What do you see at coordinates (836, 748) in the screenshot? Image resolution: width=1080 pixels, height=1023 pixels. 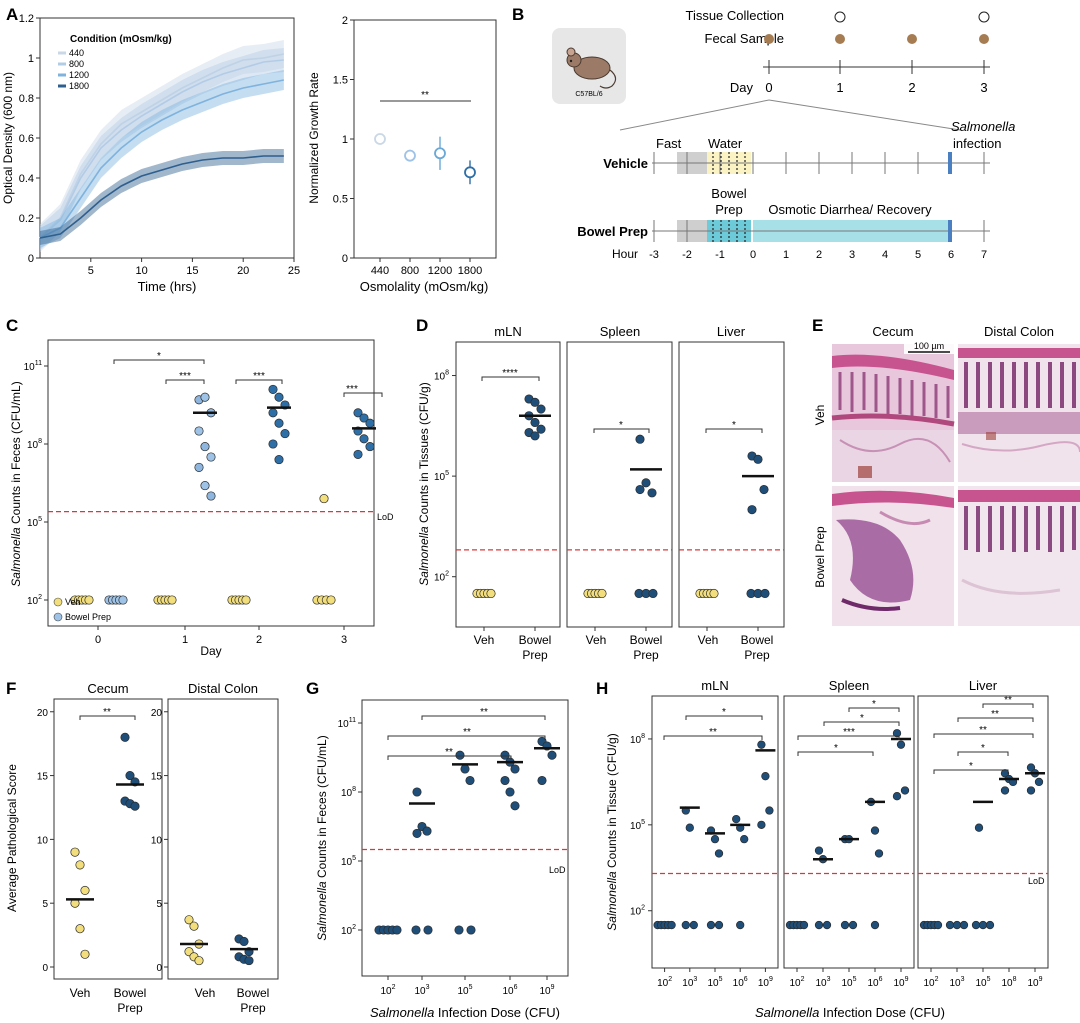 I see `h-sig-spleen-3: *` at bounding box center [836, 748].